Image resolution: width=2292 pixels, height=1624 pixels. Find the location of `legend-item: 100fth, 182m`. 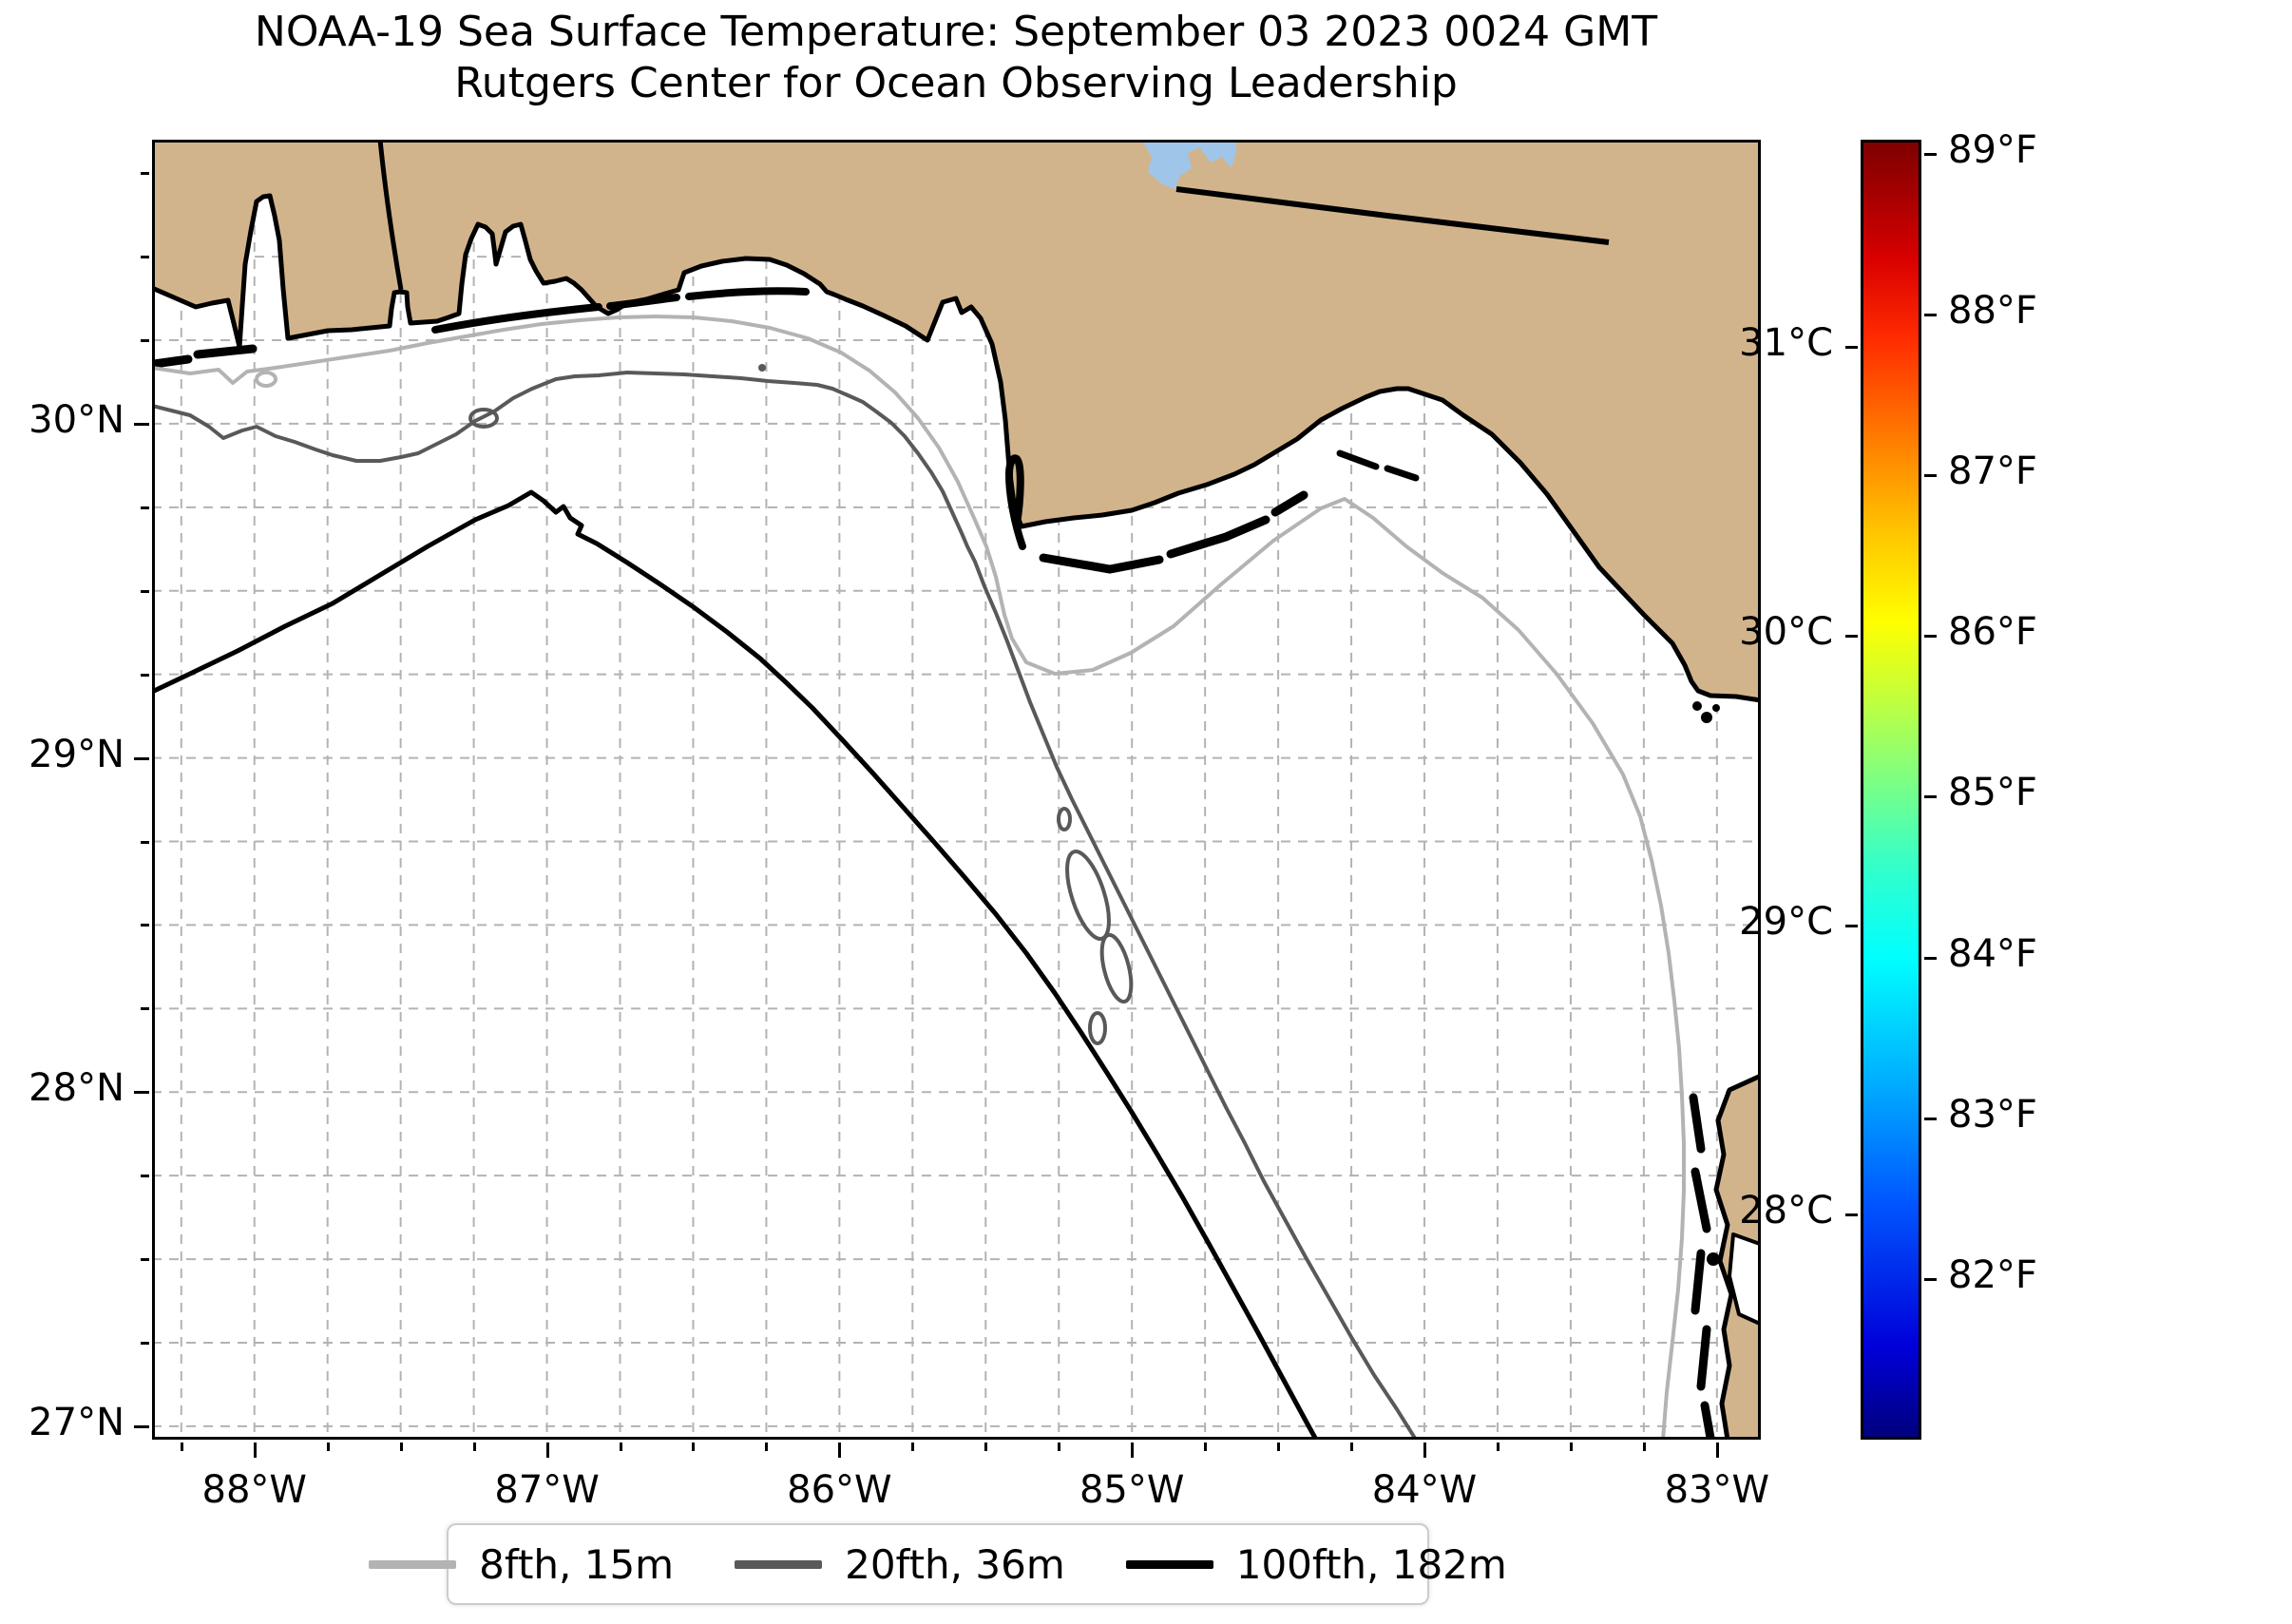

legend-item: 100fth, 182m is located at coordinates (1316, 1564).